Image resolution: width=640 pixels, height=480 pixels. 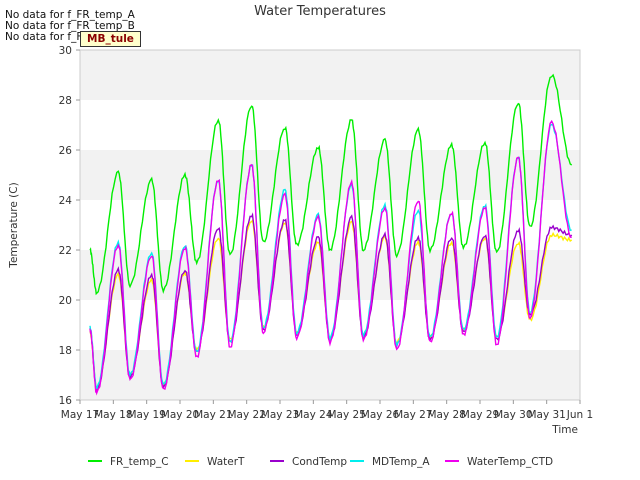 What do you see at coordinates (66, 151) in the screenshot?
I see `y-tick-label: 26` at bounding box center [66, 151].